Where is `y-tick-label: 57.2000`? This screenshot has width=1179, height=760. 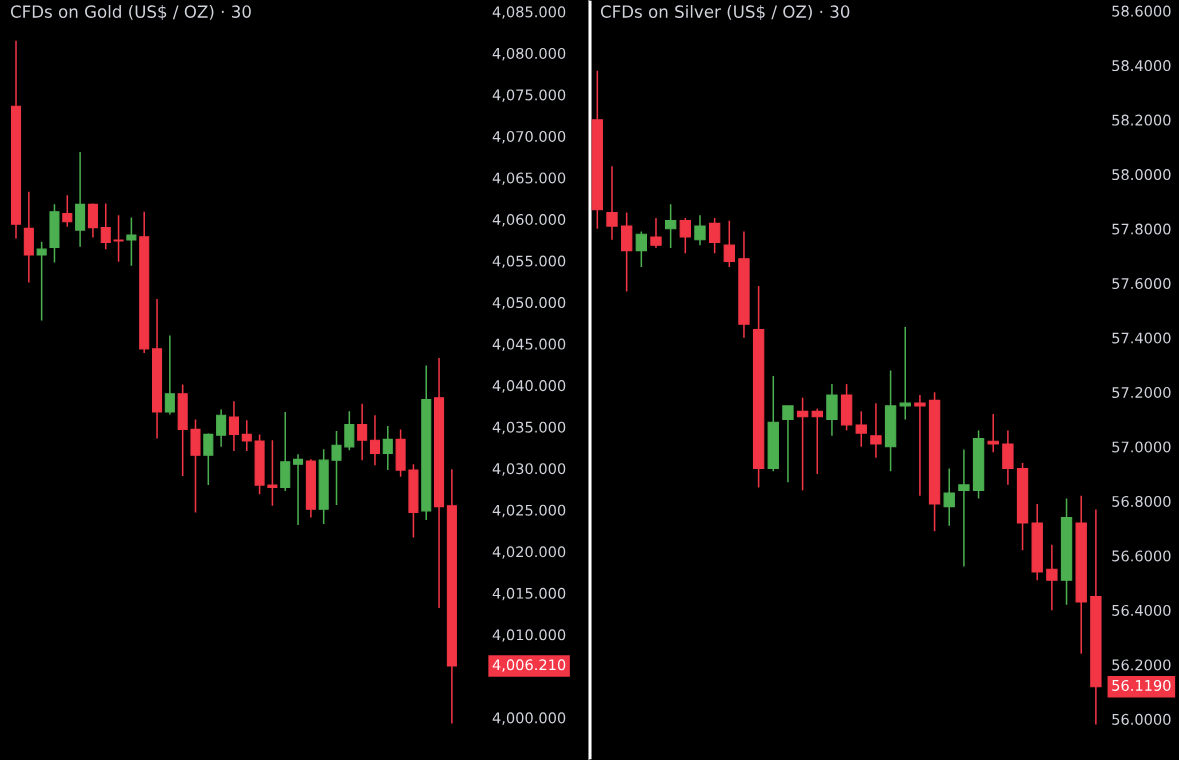
y-tick-label: 57.2000 is located at coordinates (1141, 392).